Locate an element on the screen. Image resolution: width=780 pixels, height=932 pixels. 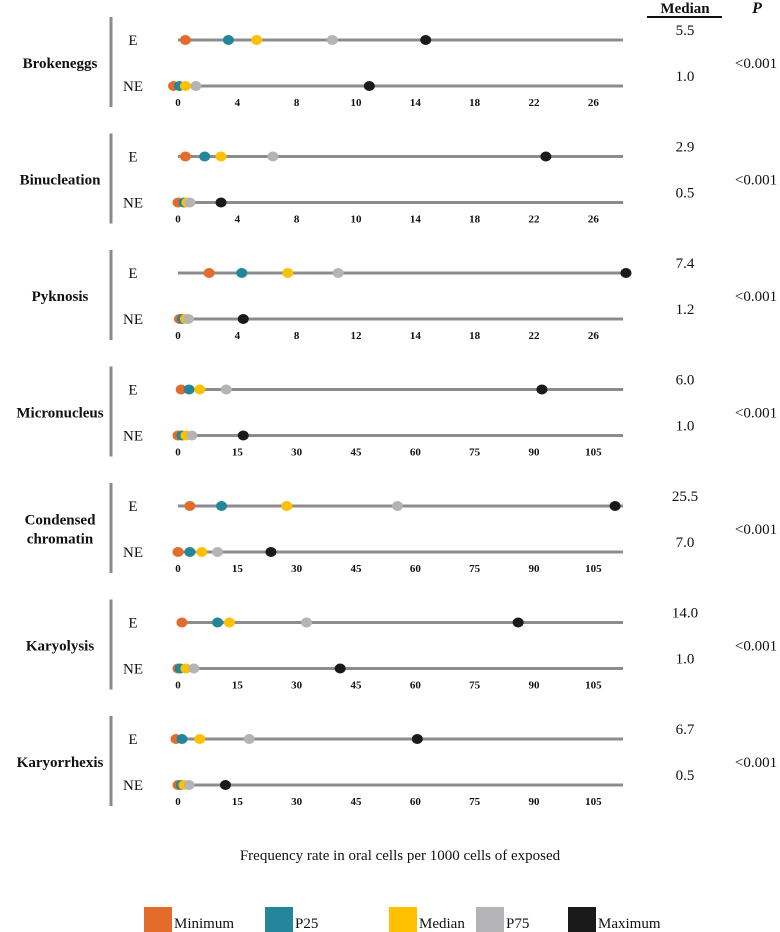
legend-item-max: Maximum is located at coordinates (614, 919).